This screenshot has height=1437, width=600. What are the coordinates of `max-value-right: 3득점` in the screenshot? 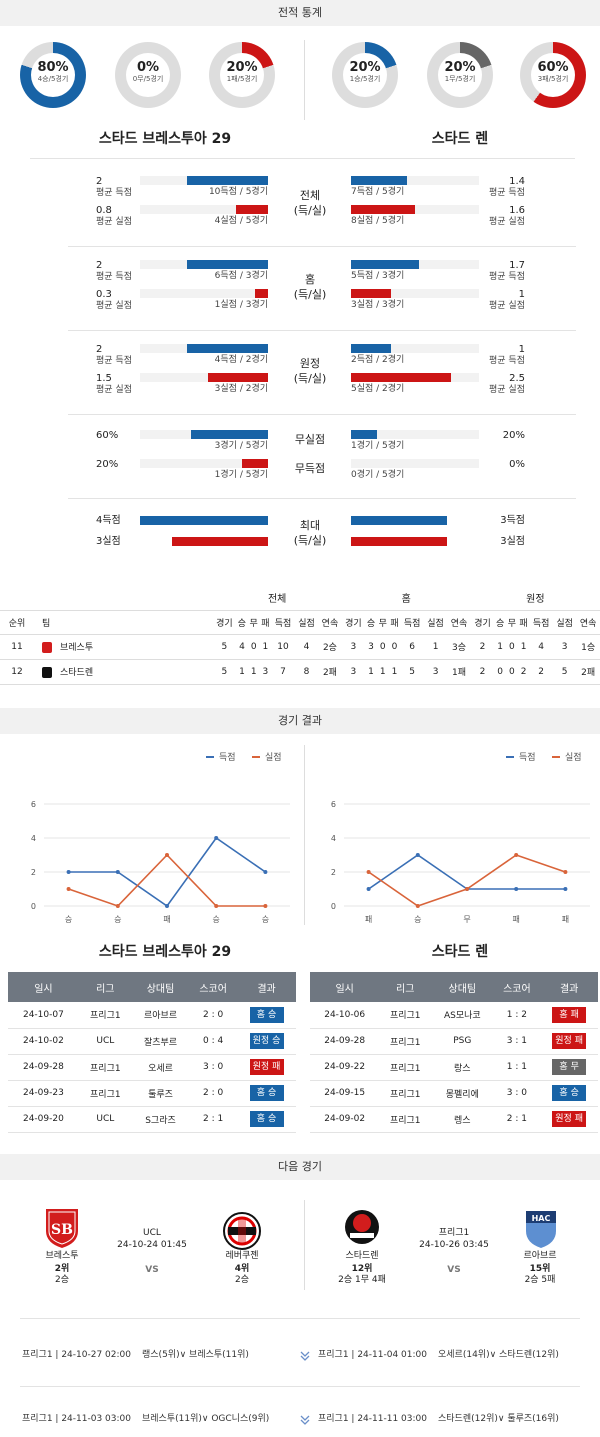 It's located at (512, 520).